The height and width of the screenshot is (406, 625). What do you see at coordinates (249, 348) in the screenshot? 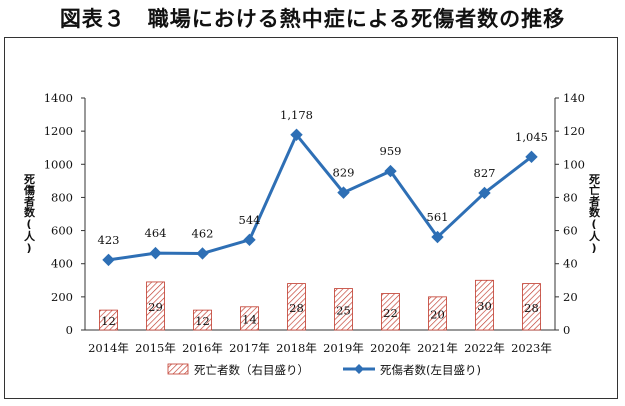
I see `x-tick-label: 2017年` at bounding box center [249, 348].